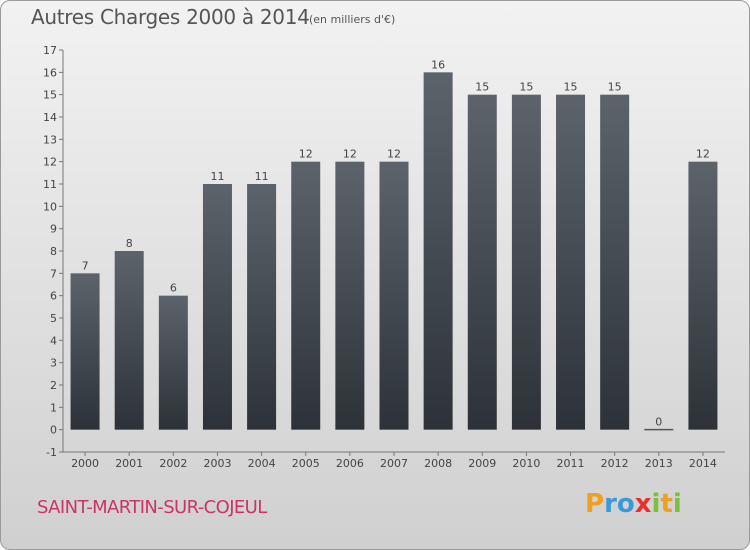 The width and height of the screenshot is (750, 550). I want to click on y-tick-label: 17, so click(50, 50).